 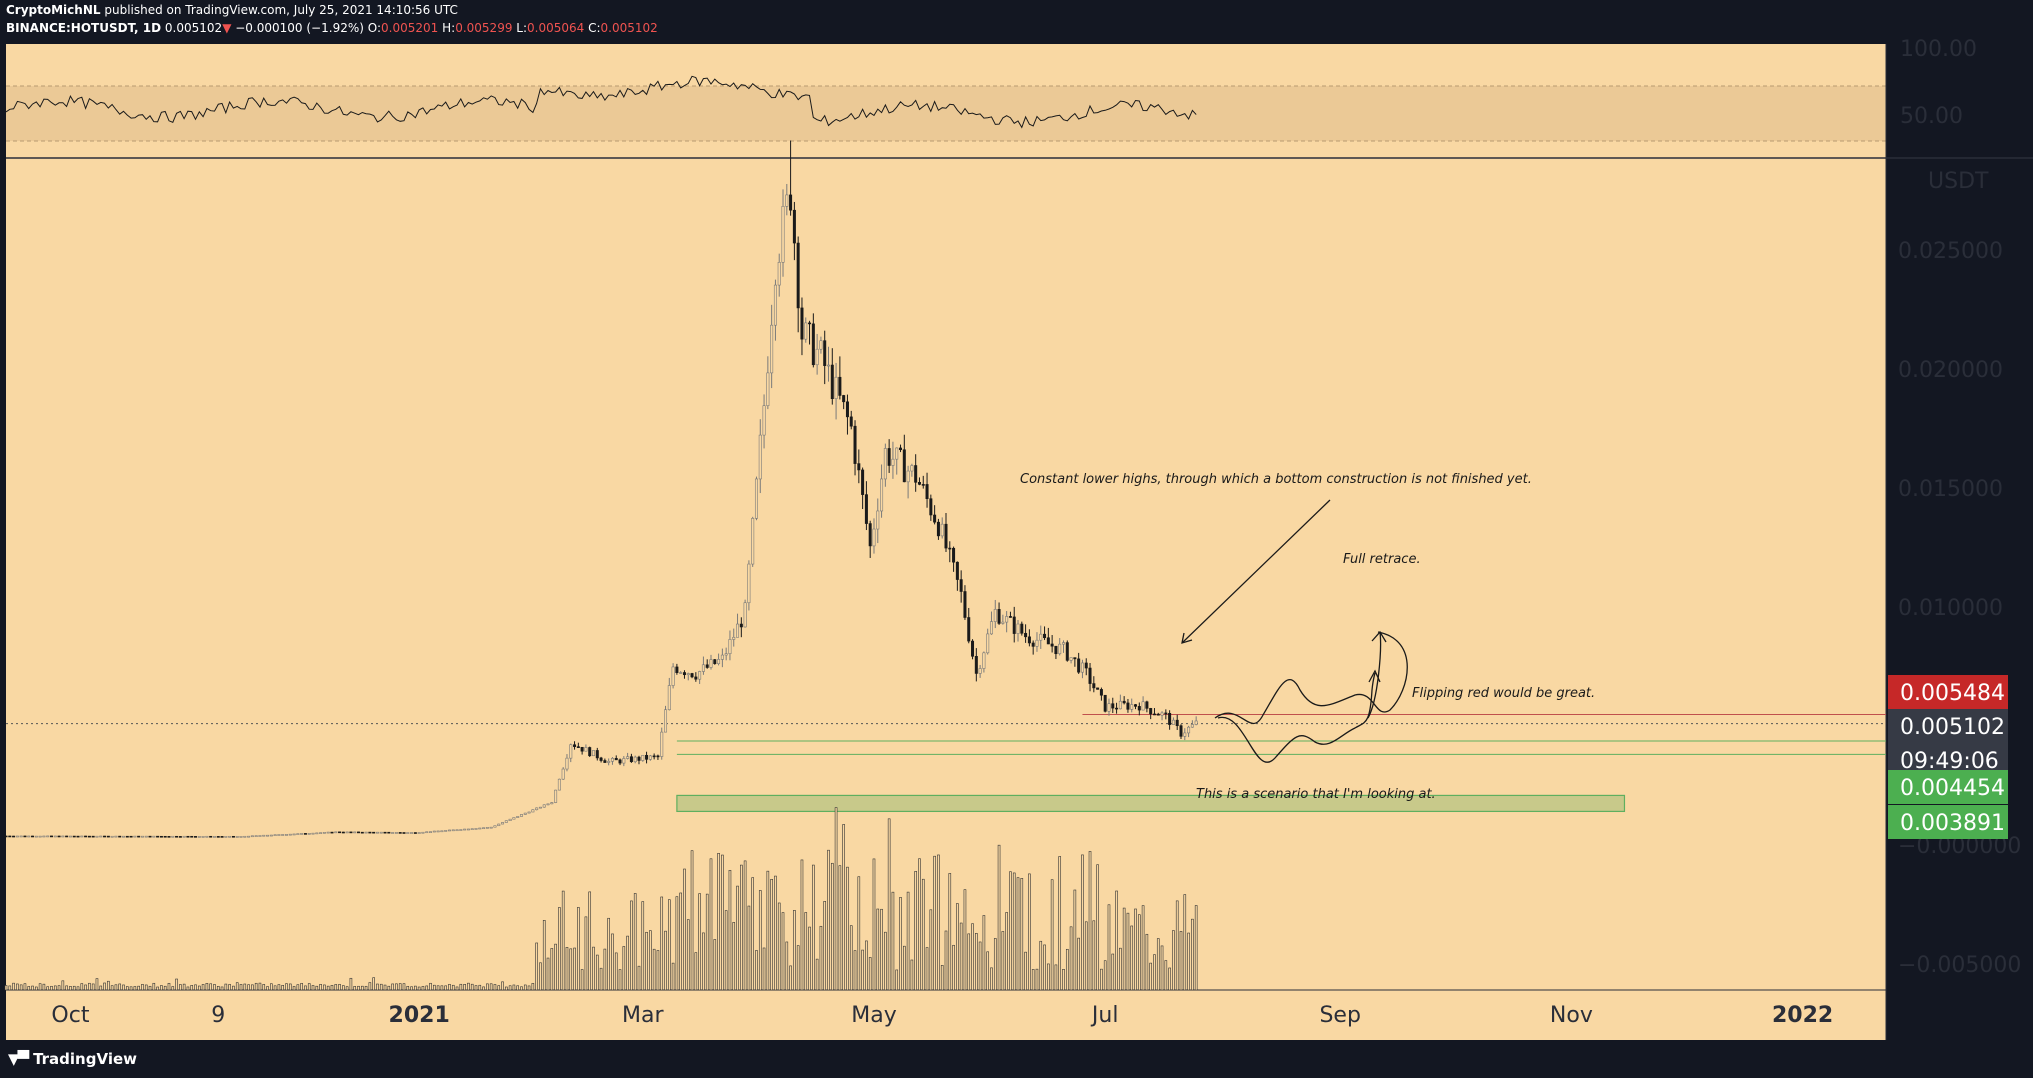 What do you see at coordinates (1958, 181) in the screenshot?
I see `price-scale-unit: USDT` at bounding box center [1958, 181].